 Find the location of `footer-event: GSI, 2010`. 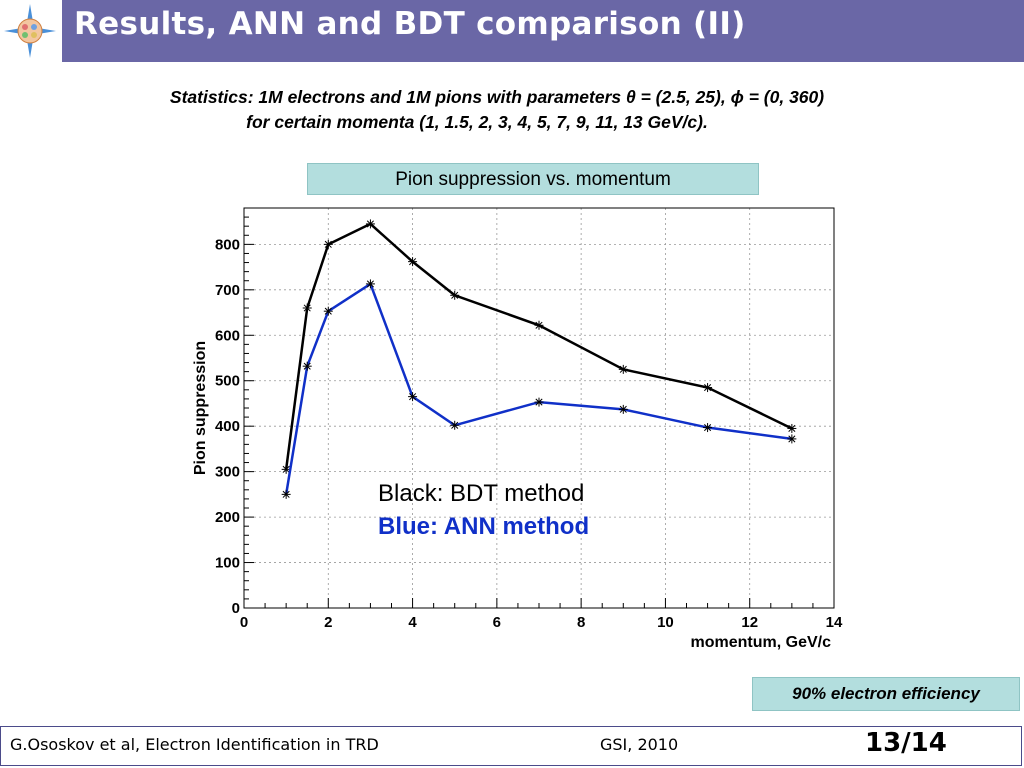

footer-event: GSI, 2010 is located at coordinates (639, 744).